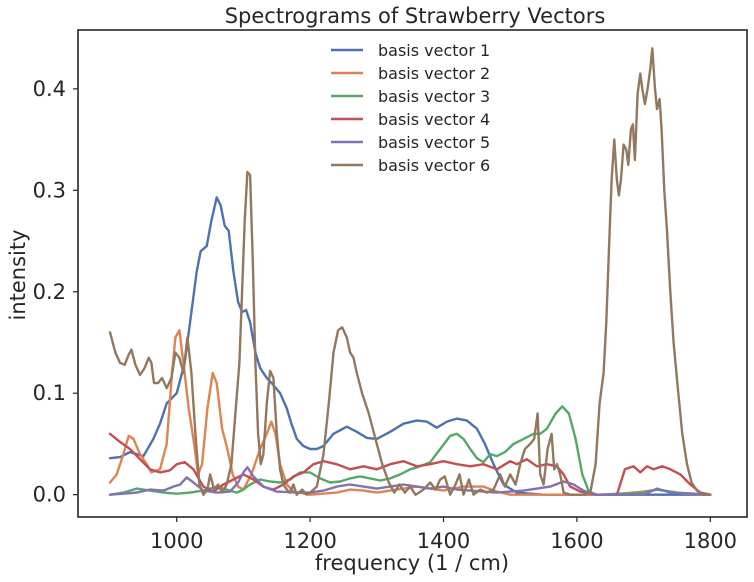 The image size is (754, 582). Describe the element at coordinates (49, 292) in the screenshot. I see `y-tick-label: 0.2` at that location.